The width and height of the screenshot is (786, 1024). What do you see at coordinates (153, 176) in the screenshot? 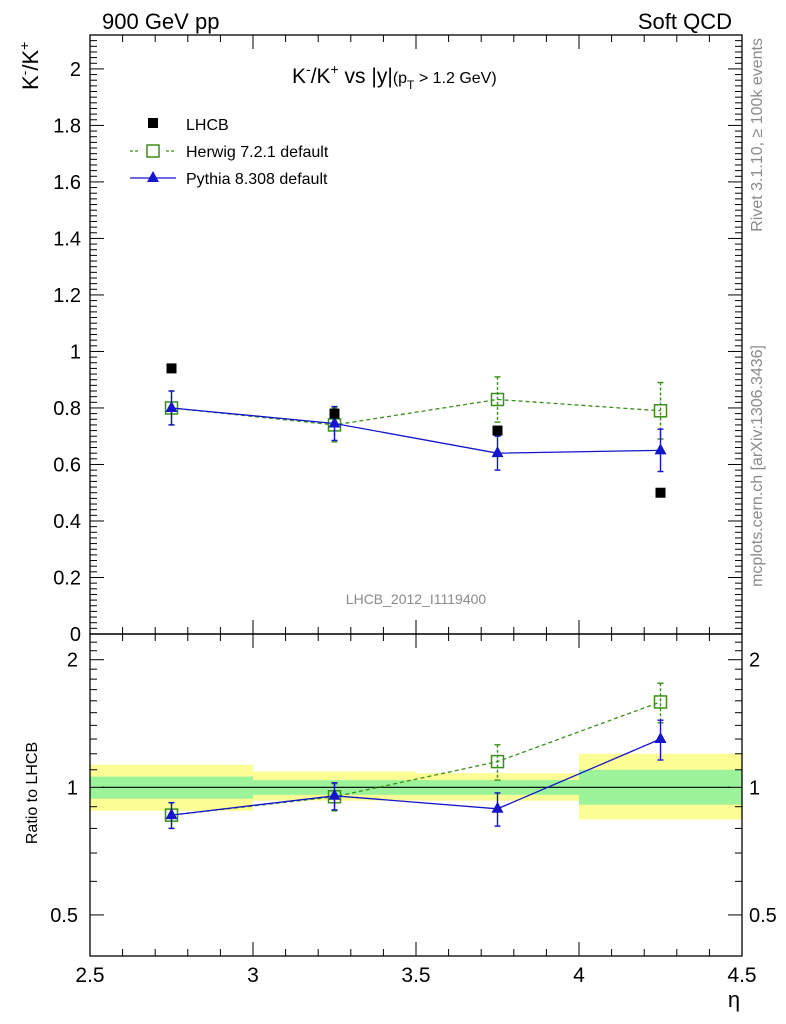
I see `legend-marker-pythia` at bounding box center [153, 176].